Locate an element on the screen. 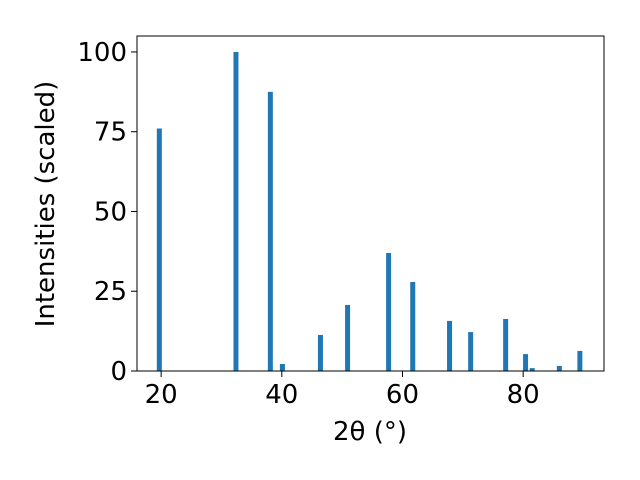 The height and width of the screenshot is (480, 640). y-tick-label: 50 is located at coordinates (110, 212).